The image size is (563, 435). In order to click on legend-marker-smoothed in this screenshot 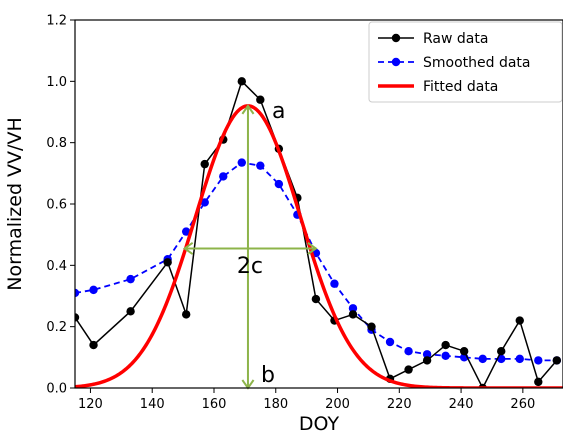, I will do `click(396, 62)`.